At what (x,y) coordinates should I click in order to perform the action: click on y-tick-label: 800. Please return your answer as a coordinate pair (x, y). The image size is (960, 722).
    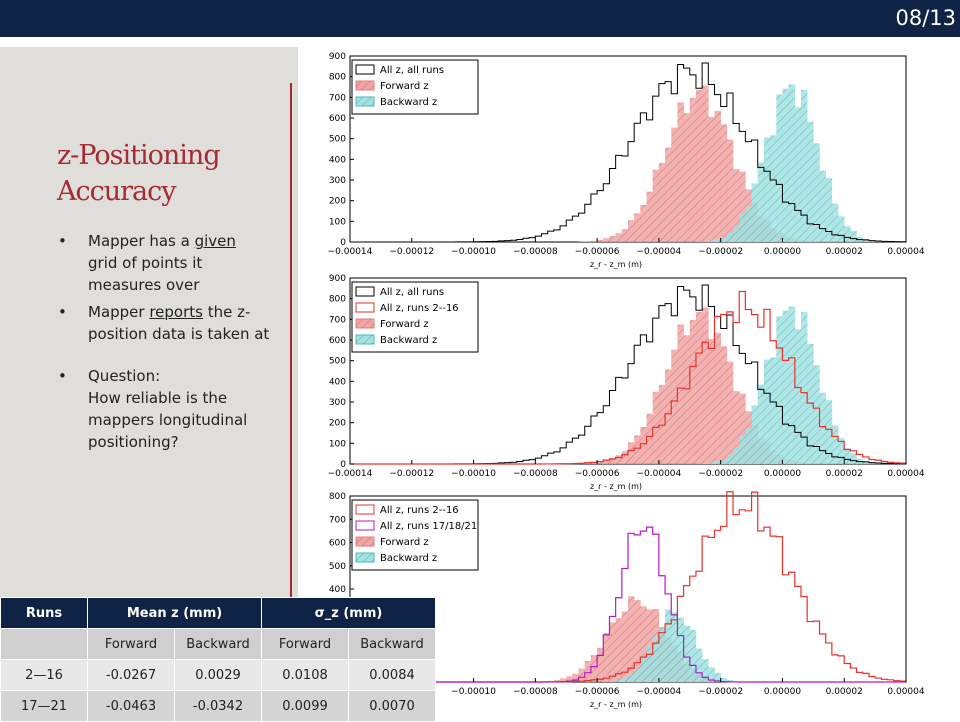
    Looking at the image, I should click on (337, 78).